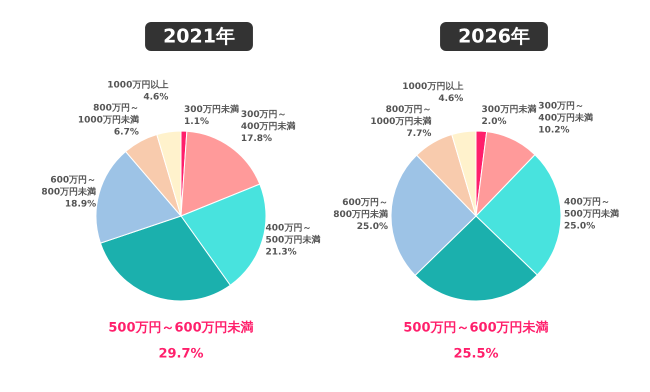  Describe the element at coordinates (126, 133) in the screenshot. I see `data-label: 6.7%` at that location.